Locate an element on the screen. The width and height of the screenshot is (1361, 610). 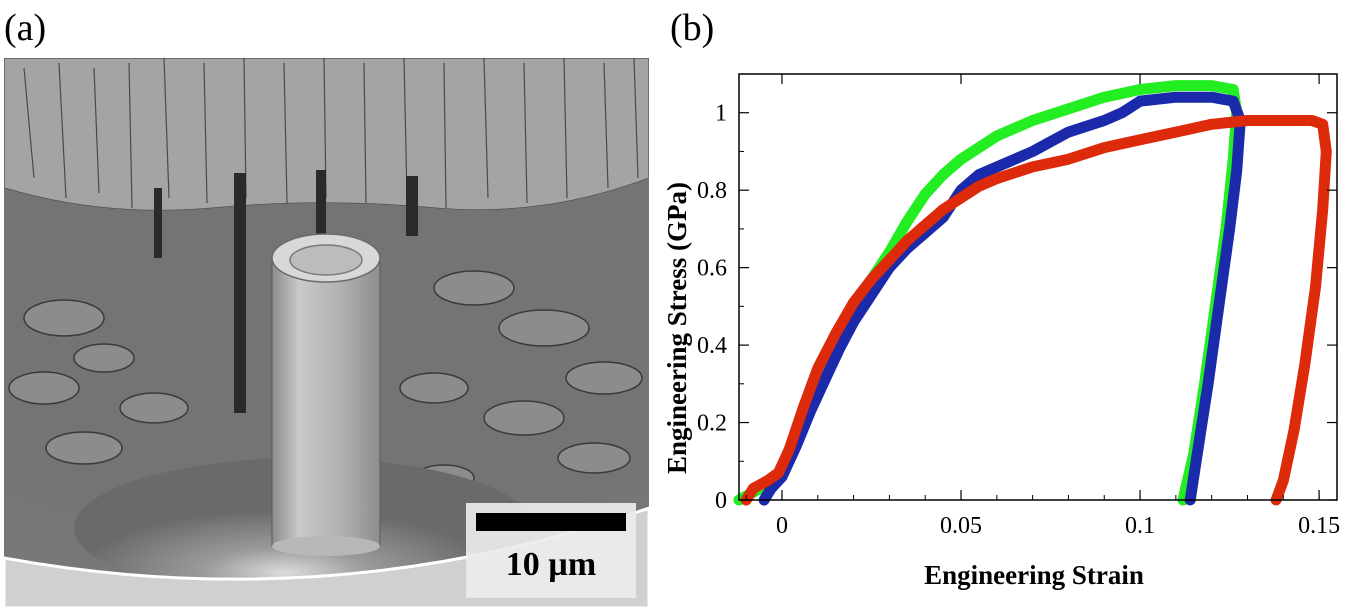
x-tick-label: 0.1 is located at coordinates (1140, 526).